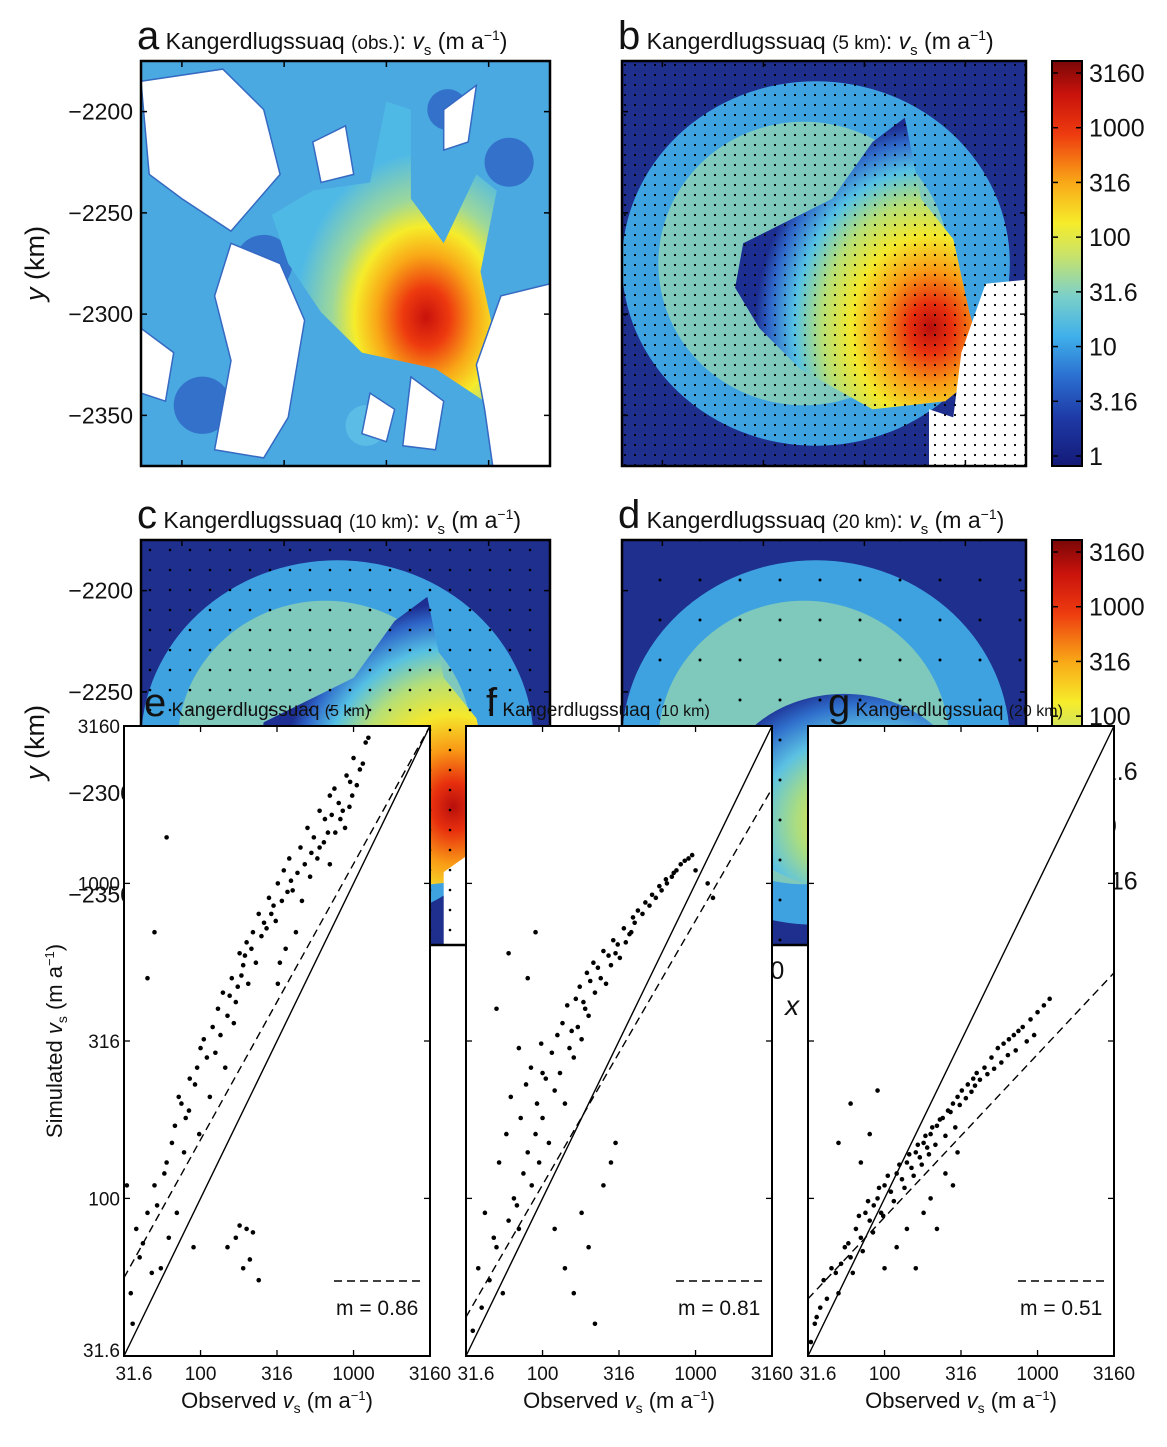 This screenshot has height=1447, width=1167. What do you see at coordinates (104, 1199) in the screenshot?
I see `scatter-y-tick-label: 100` at bounding box center [104, 1199].